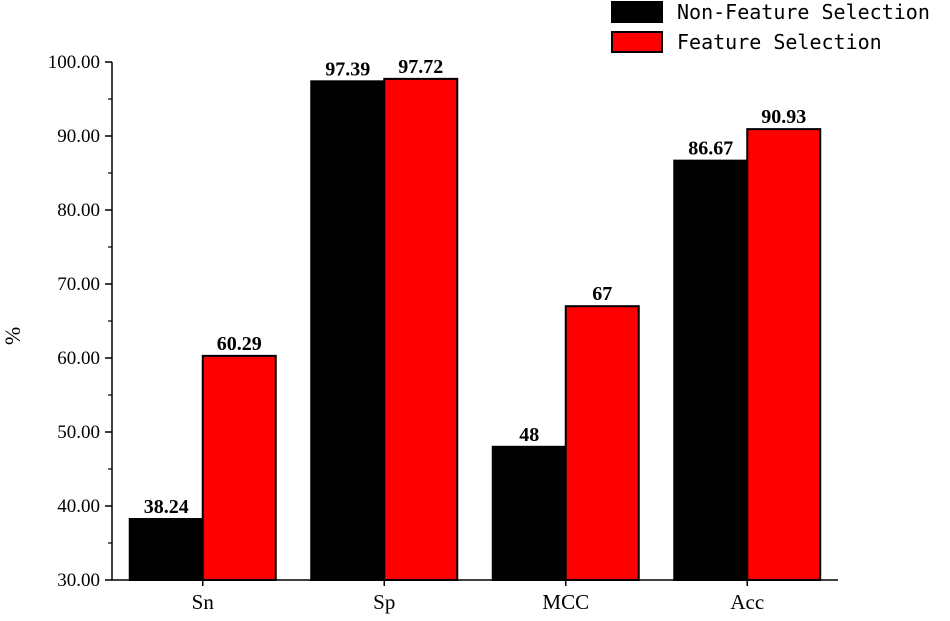 This screenshot has height=621, width=950. I want to click on bar-non-feature-selection-sp, so click(348, 331).